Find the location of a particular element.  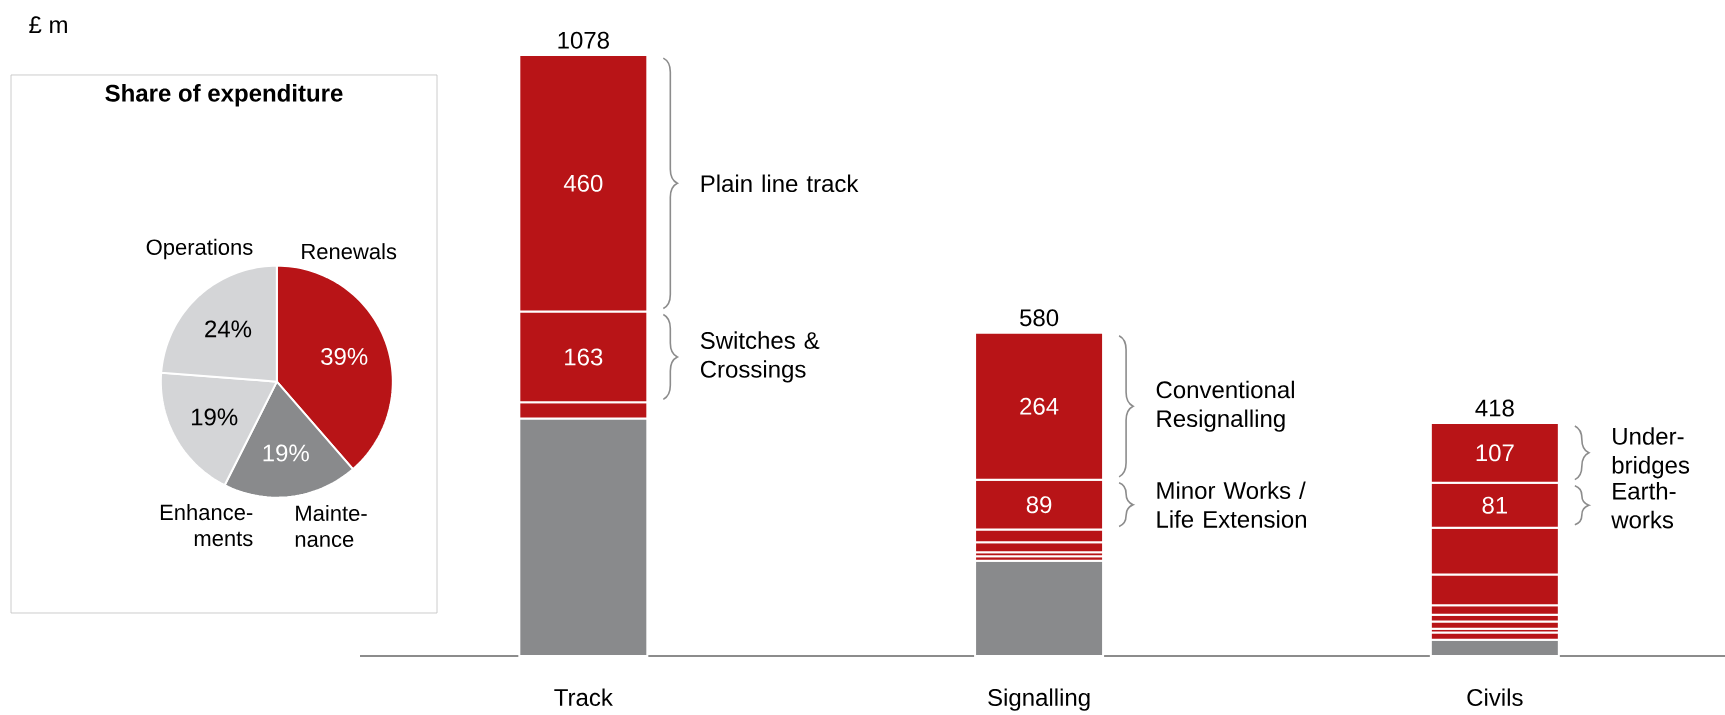

slice-label: Mainte-nance is located at coordinates (331, 526).